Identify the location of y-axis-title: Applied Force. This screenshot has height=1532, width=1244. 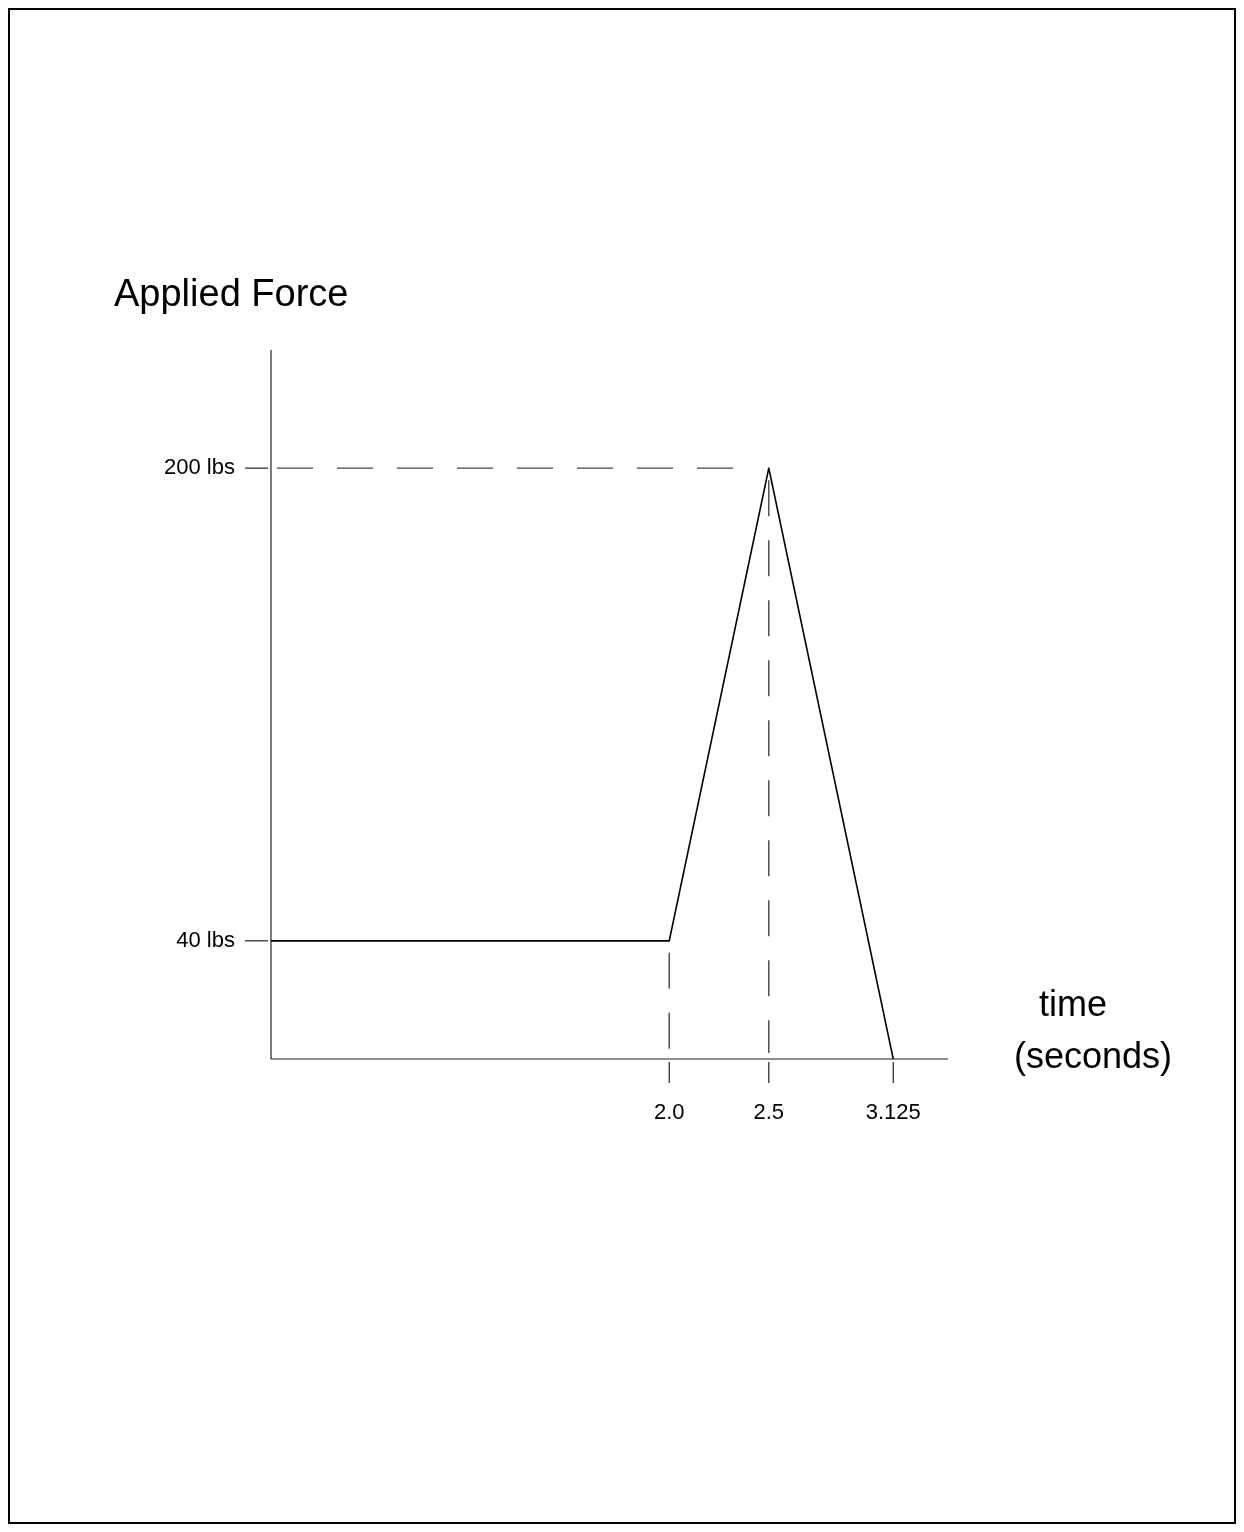
(231, 293).